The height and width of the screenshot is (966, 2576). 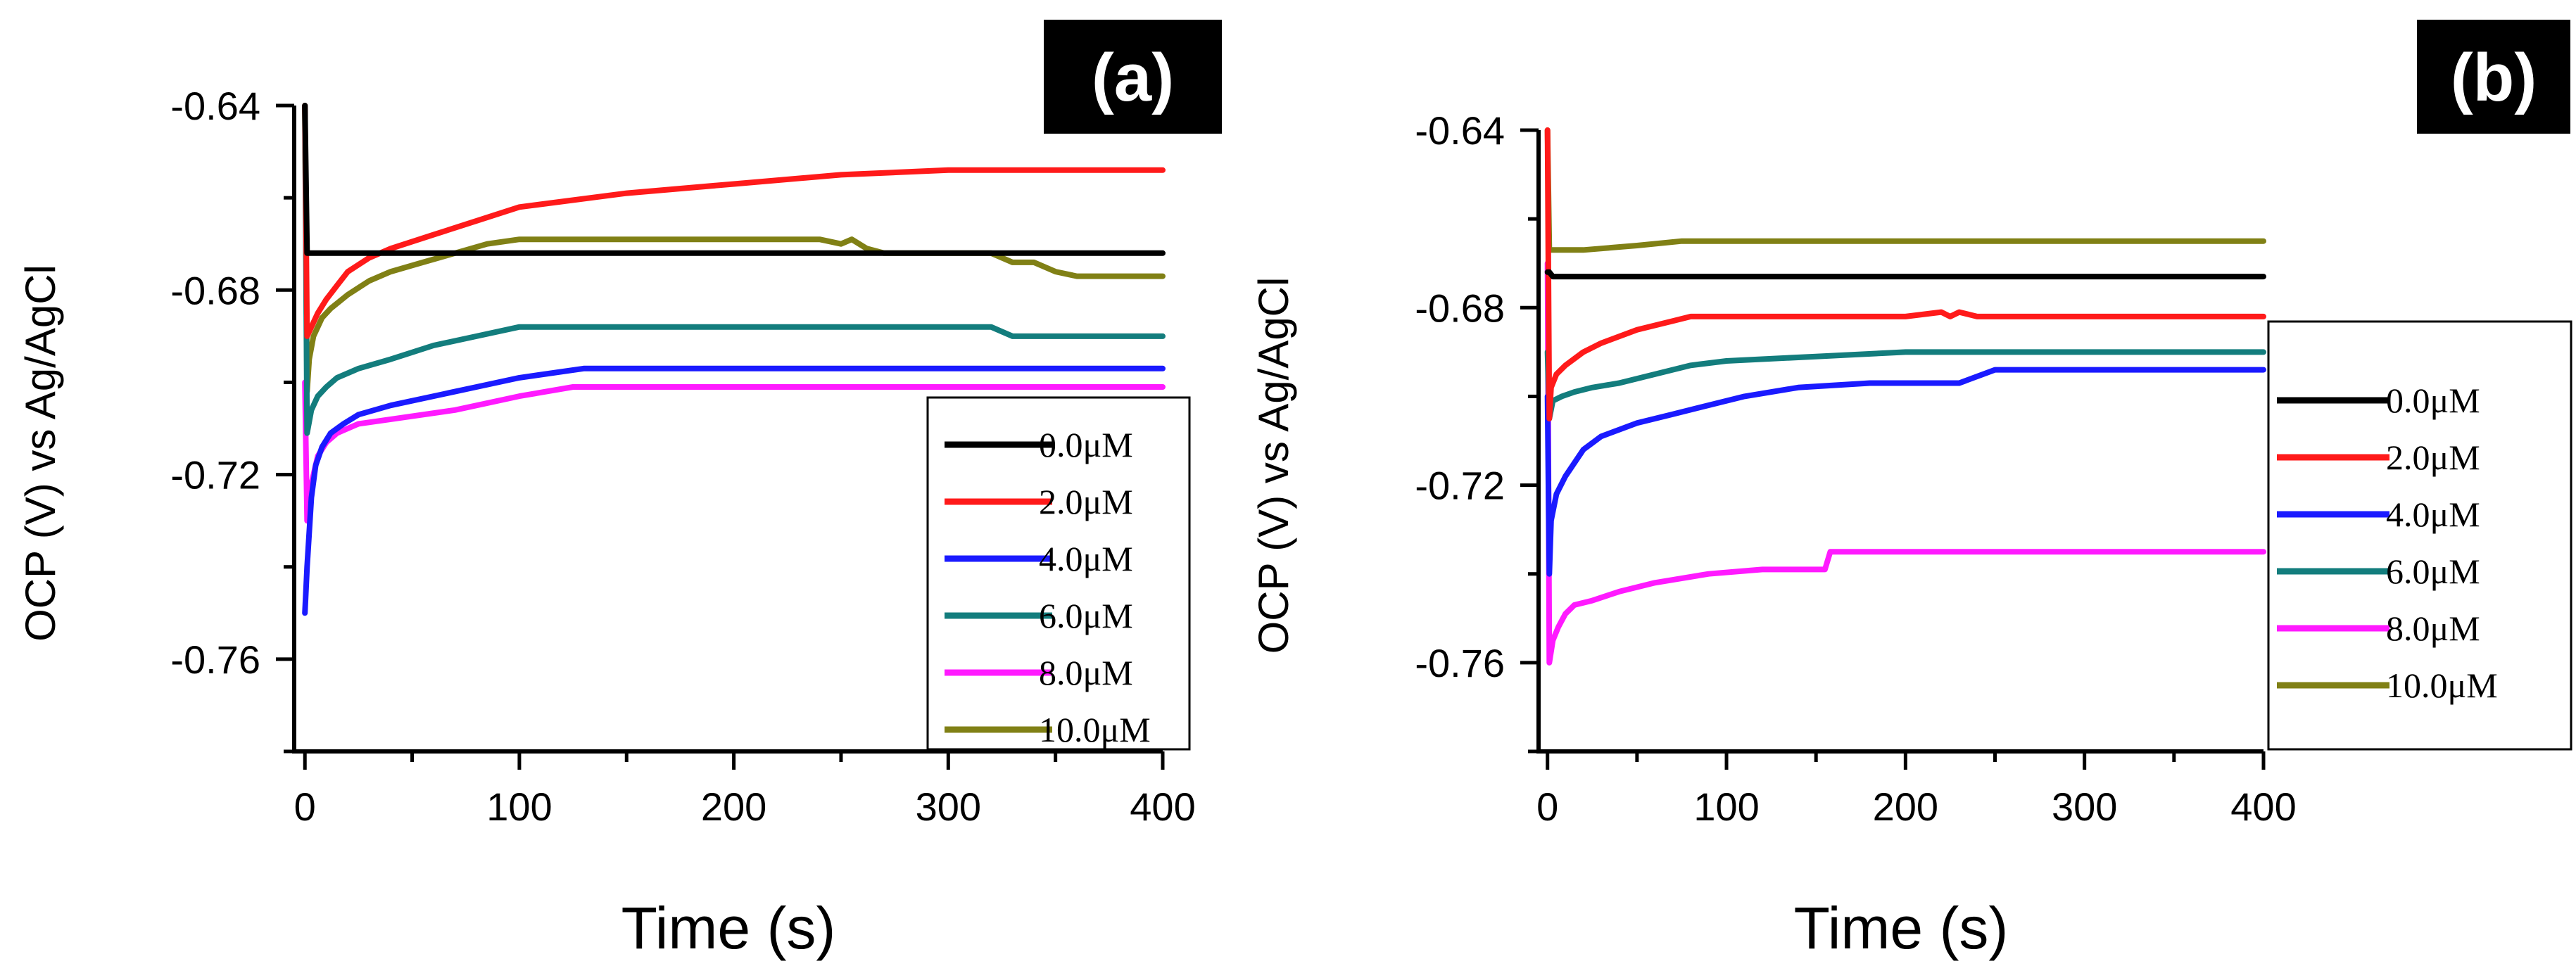 I want to click on panel-label: (b), so click(x=2494, y=77).